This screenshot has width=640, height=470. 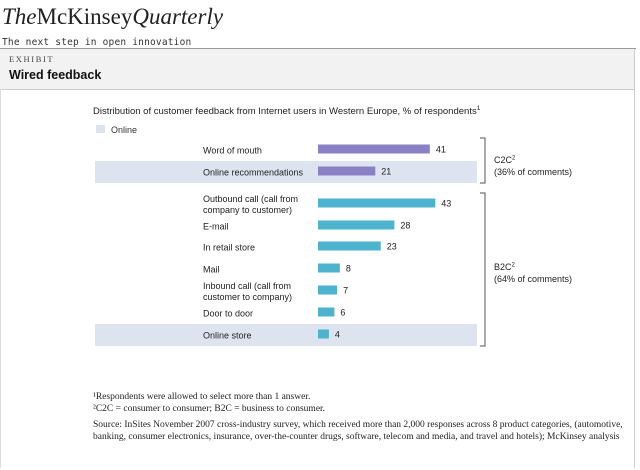 I want to click on category-label: Online store, so click(x=227, y=336).